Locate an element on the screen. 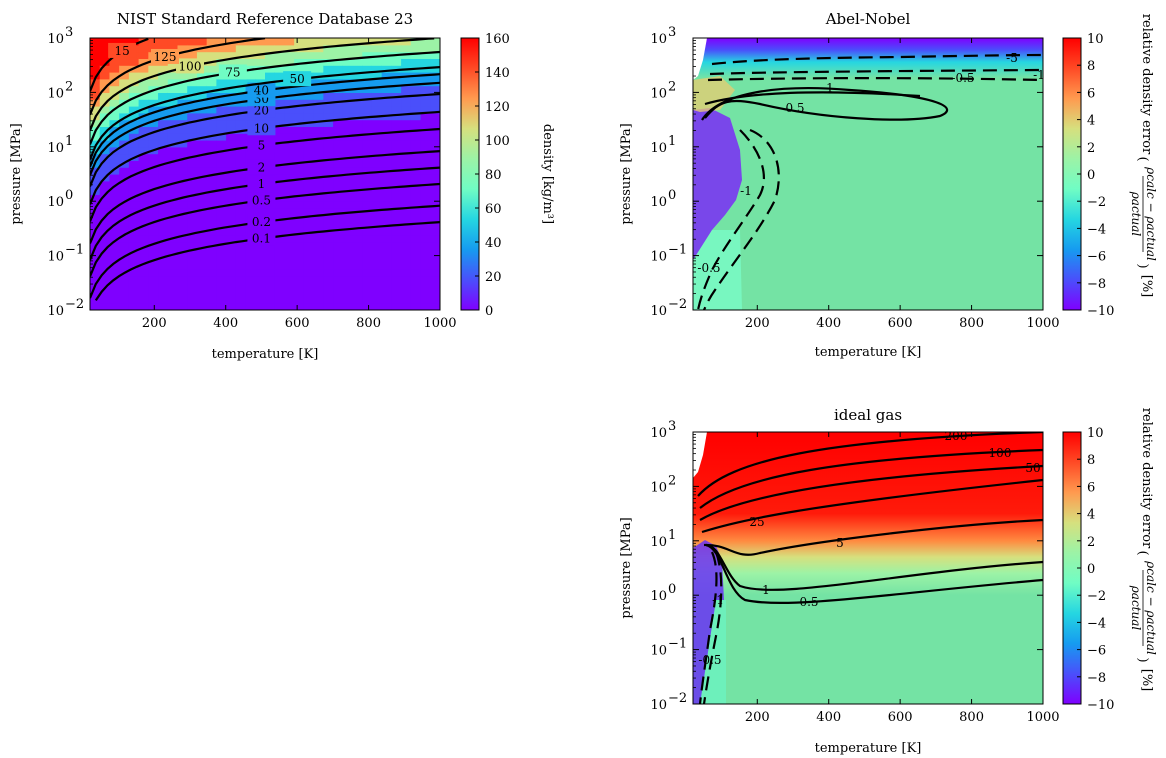 The height and width of the screenshot is (758, 1166). ideal-ytick-exponent: −2 is located at coordinates (677, 698).